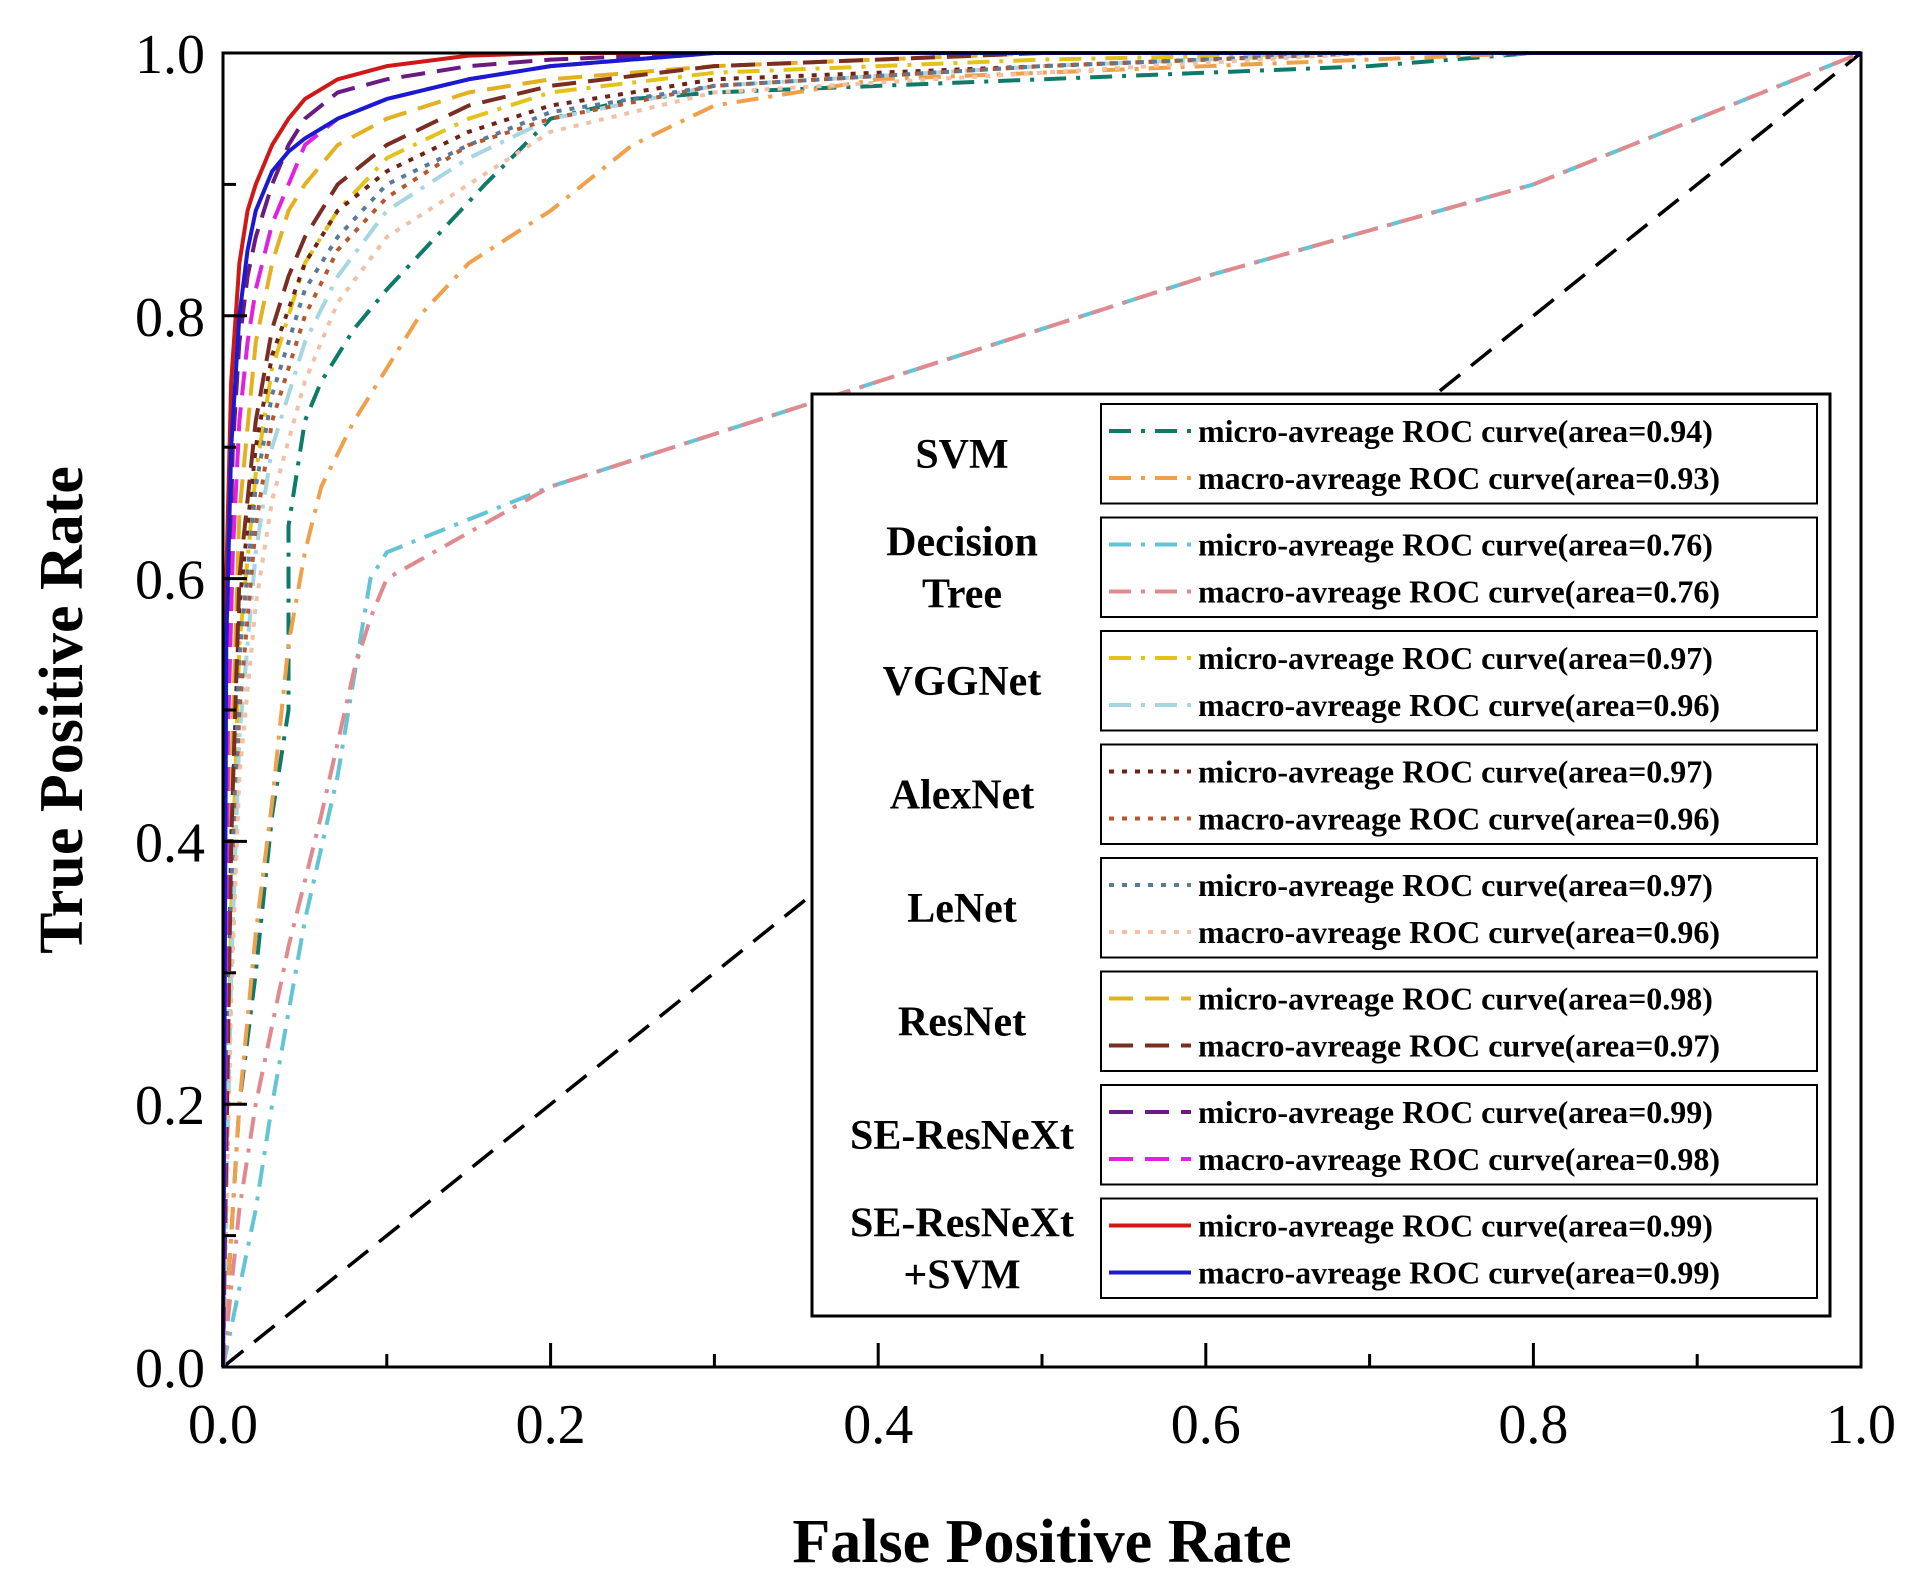 The width and height of the screenshot is (1906, 1591). What do you see at coordinates (170, 318) in the screenshot?
I see `y-tick-label: 0.8` at bounding box center [170, 318].